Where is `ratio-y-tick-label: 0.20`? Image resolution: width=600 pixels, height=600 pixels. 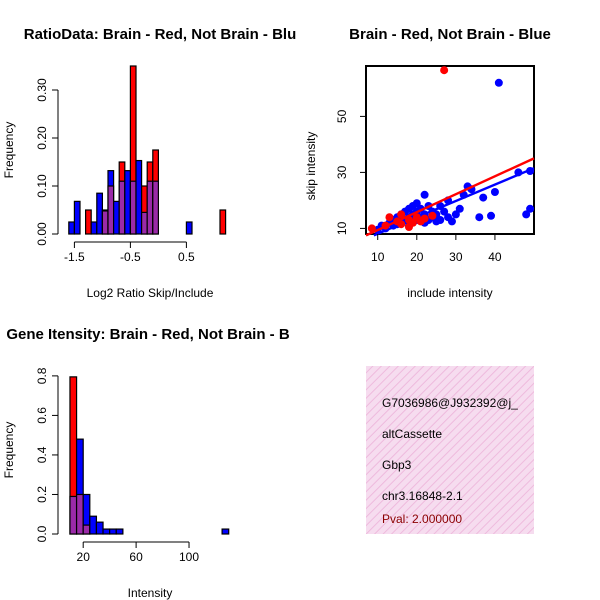 ratio-y-tick-label: 0.20 is located at coordinates (42, 138).